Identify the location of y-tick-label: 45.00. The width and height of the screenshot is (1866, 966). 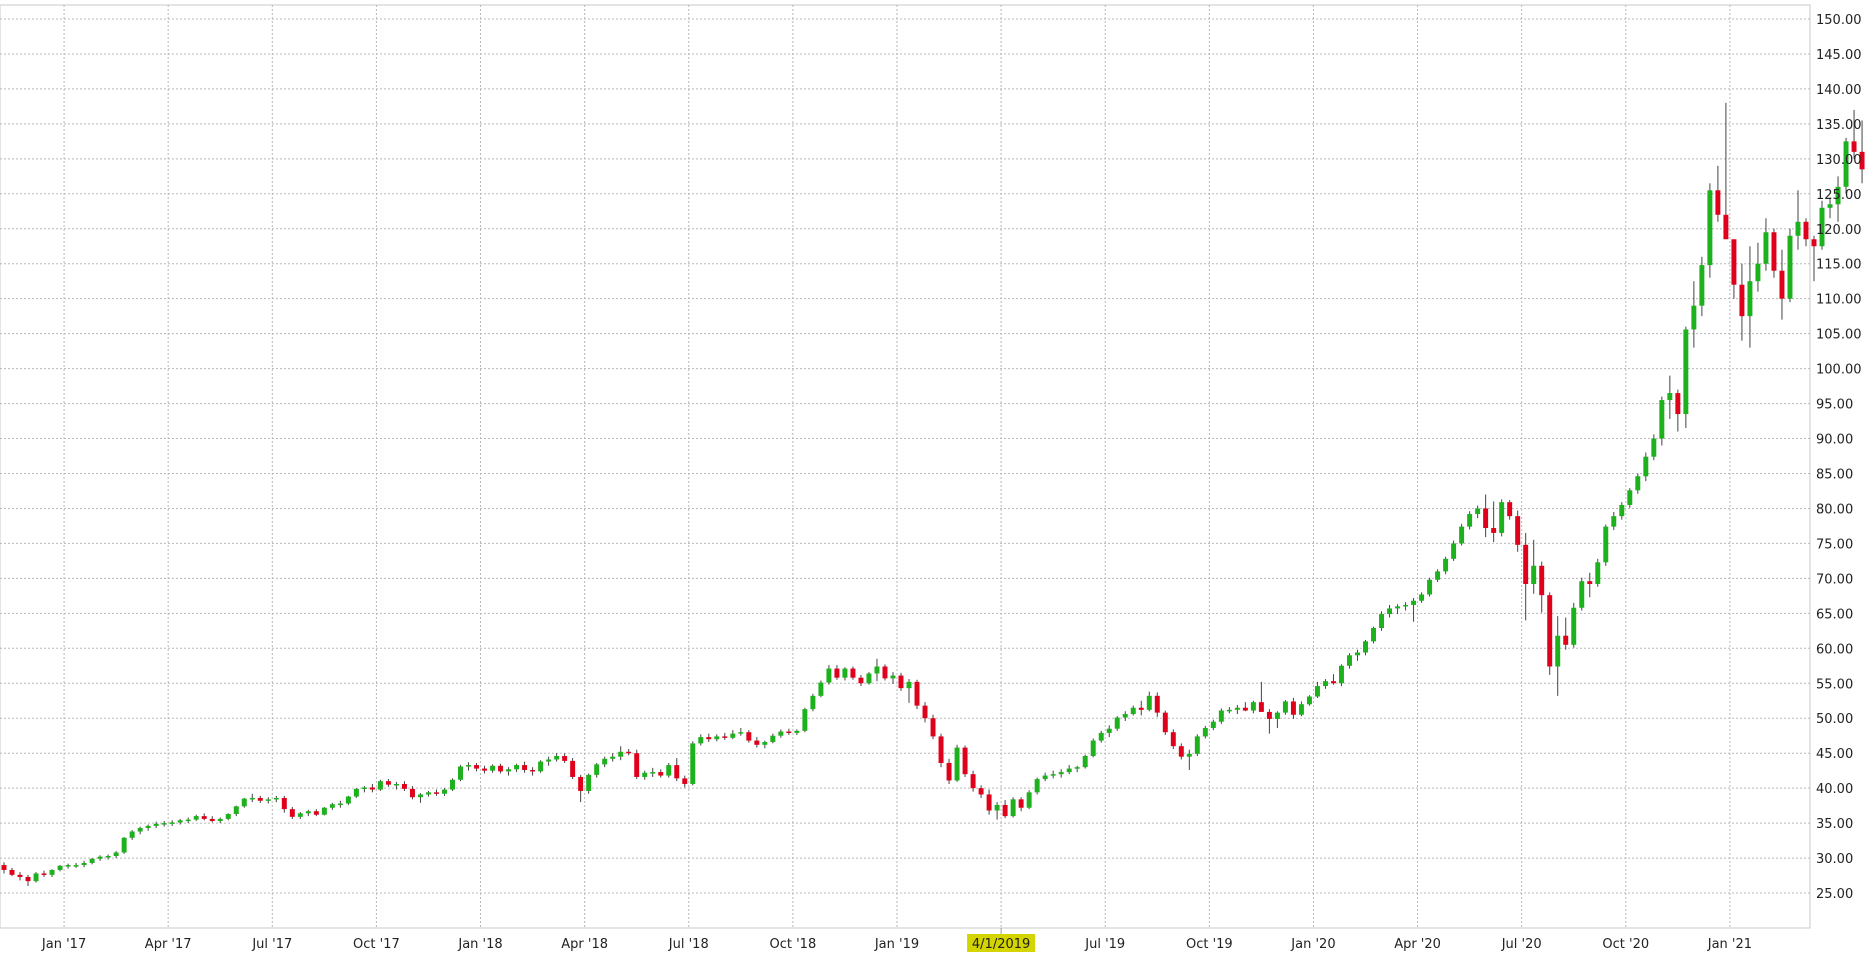
(1834, 754).